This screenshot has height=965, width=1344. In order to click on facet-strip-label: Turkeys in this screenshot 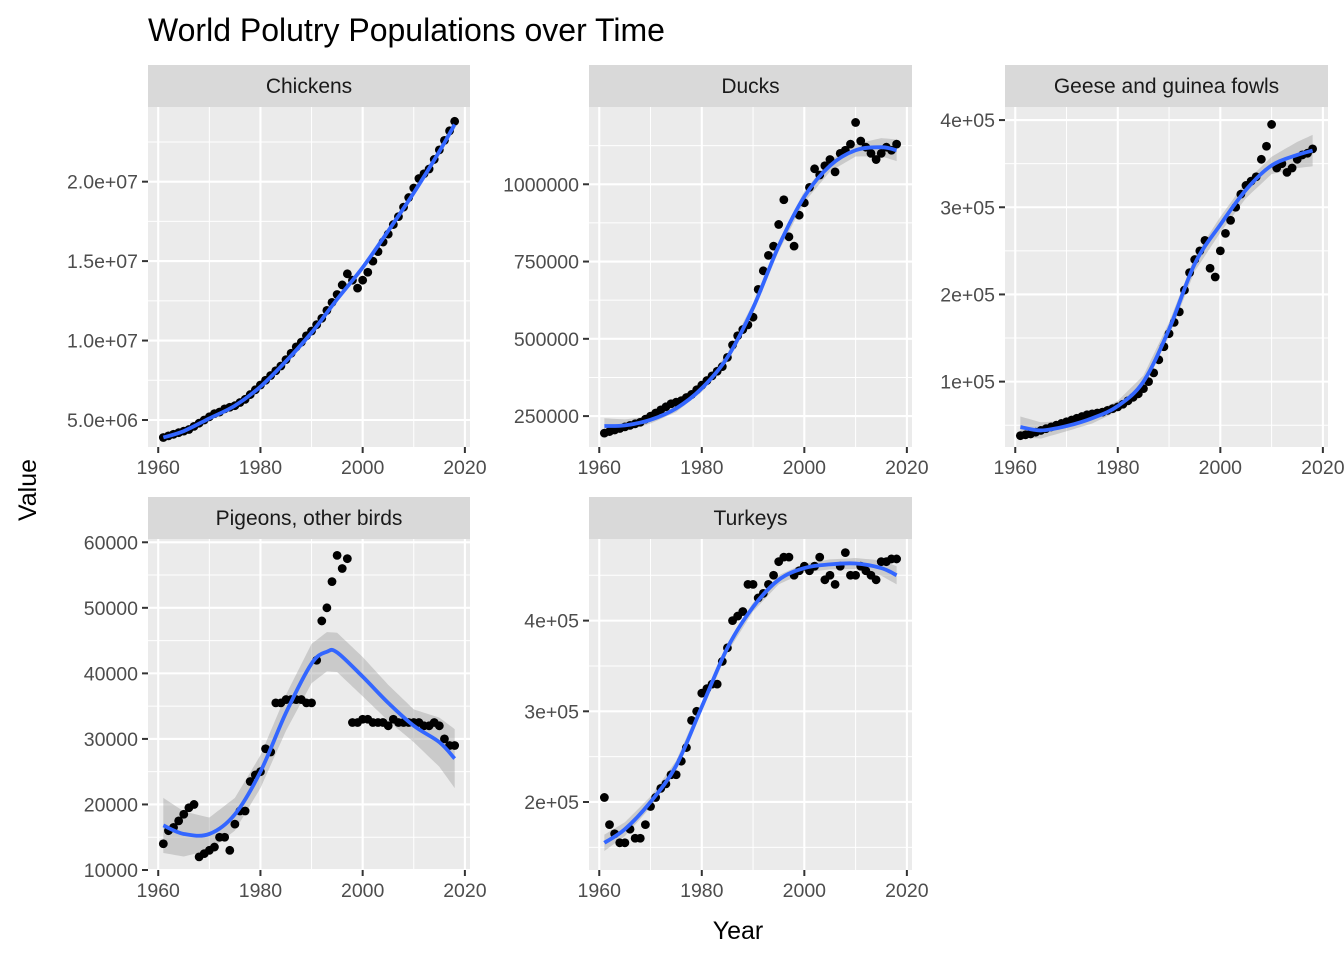, I will do `click(751, 518)`.